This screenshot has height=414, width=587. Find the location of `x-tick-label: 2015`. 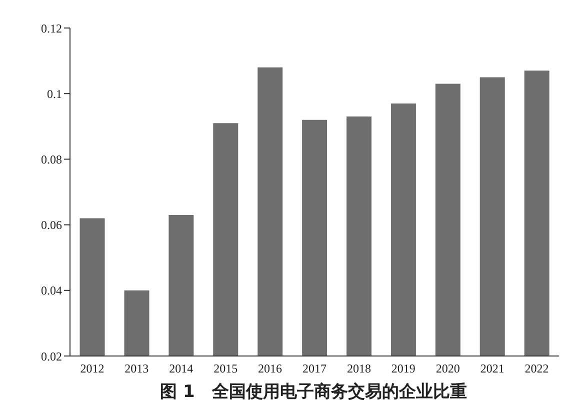

x-tick-label: 2015 is located at coordinates (226, 369).